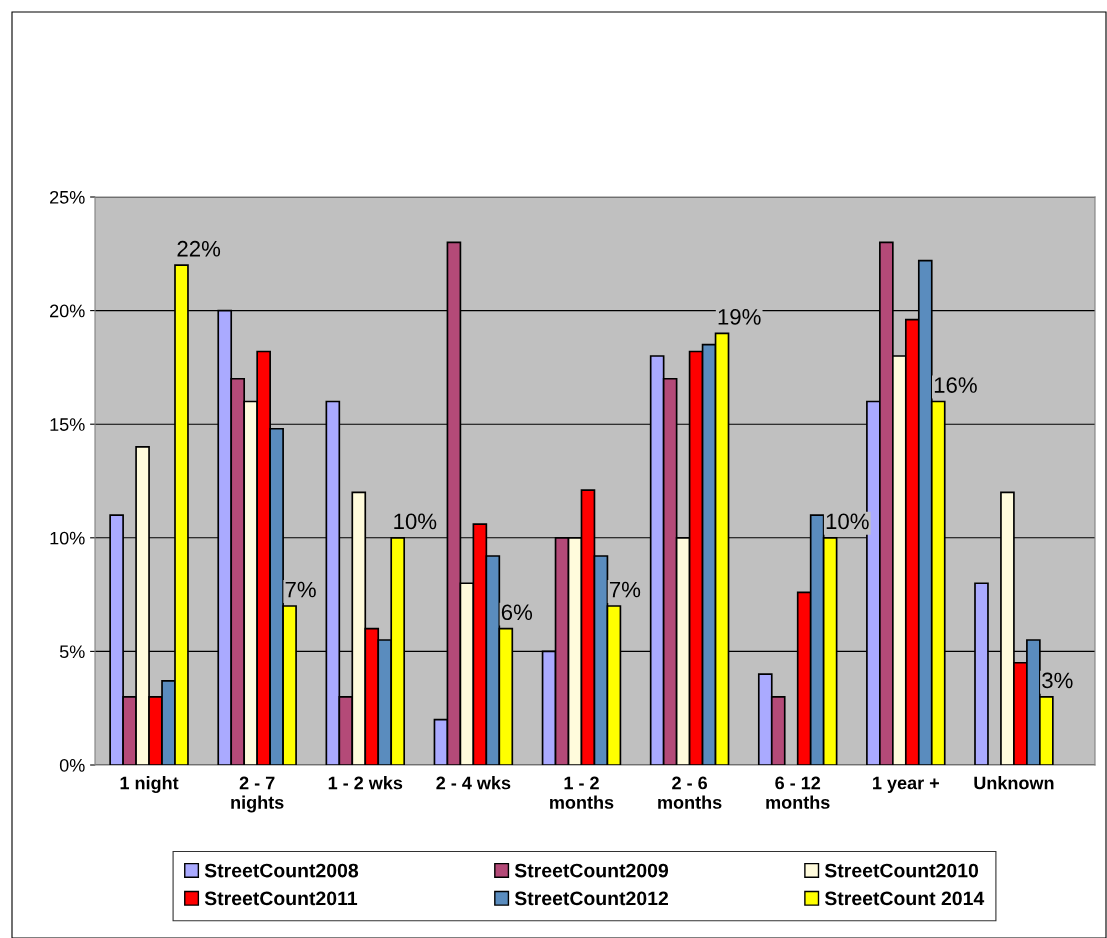  What do you see at coordinates (72, 652) in the screenshot?
I see `y-tick-label: 5%` at bounding box center [72, 652].